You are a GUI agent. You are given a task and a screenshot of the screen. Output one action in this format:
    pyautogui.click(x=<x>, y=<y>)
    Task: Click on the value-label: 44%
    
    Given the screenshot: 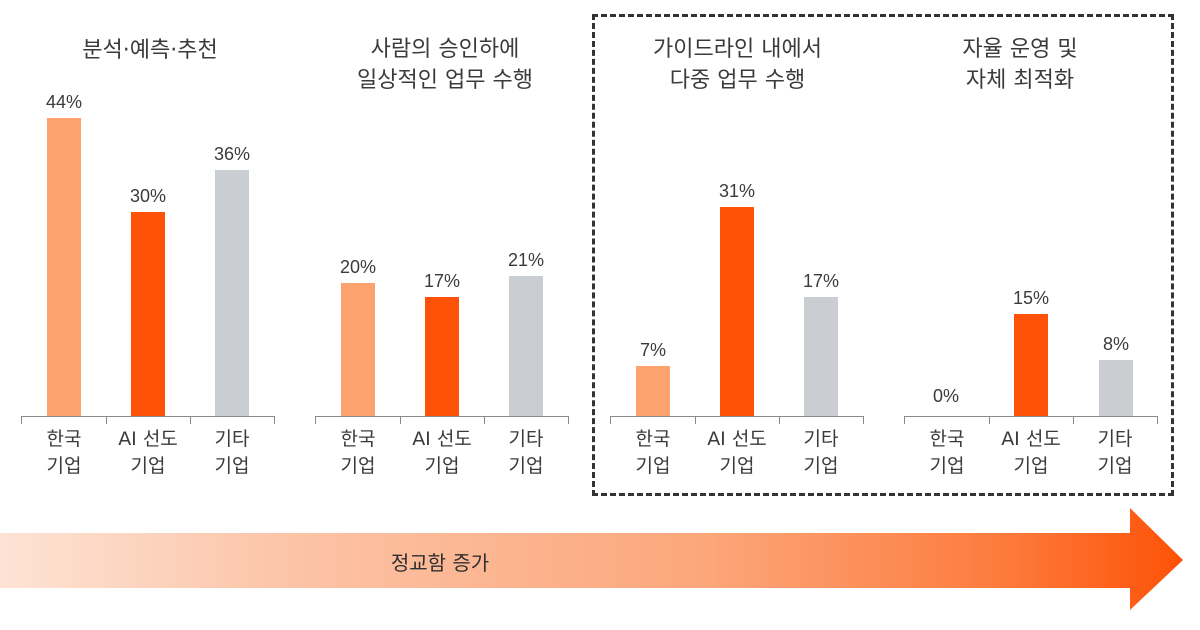 What is the action you would take?
    pyautogui.click(x=64, y=102)
    